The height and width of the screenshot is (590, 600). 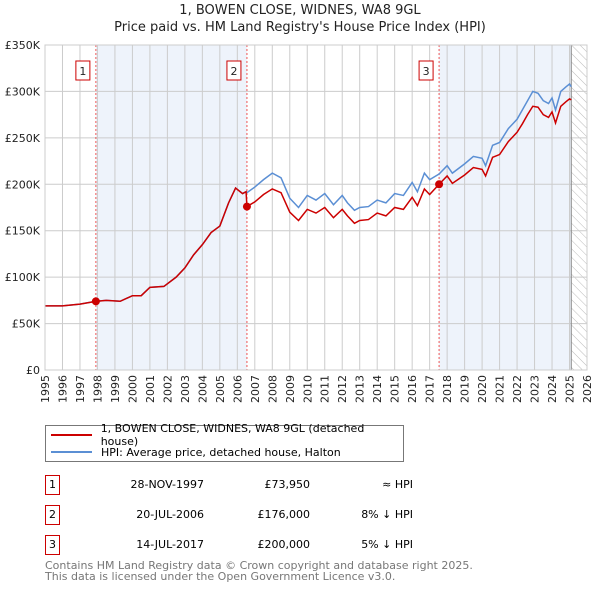 I want to click on x-tick-label: 1996, so click(x=62, y=389).